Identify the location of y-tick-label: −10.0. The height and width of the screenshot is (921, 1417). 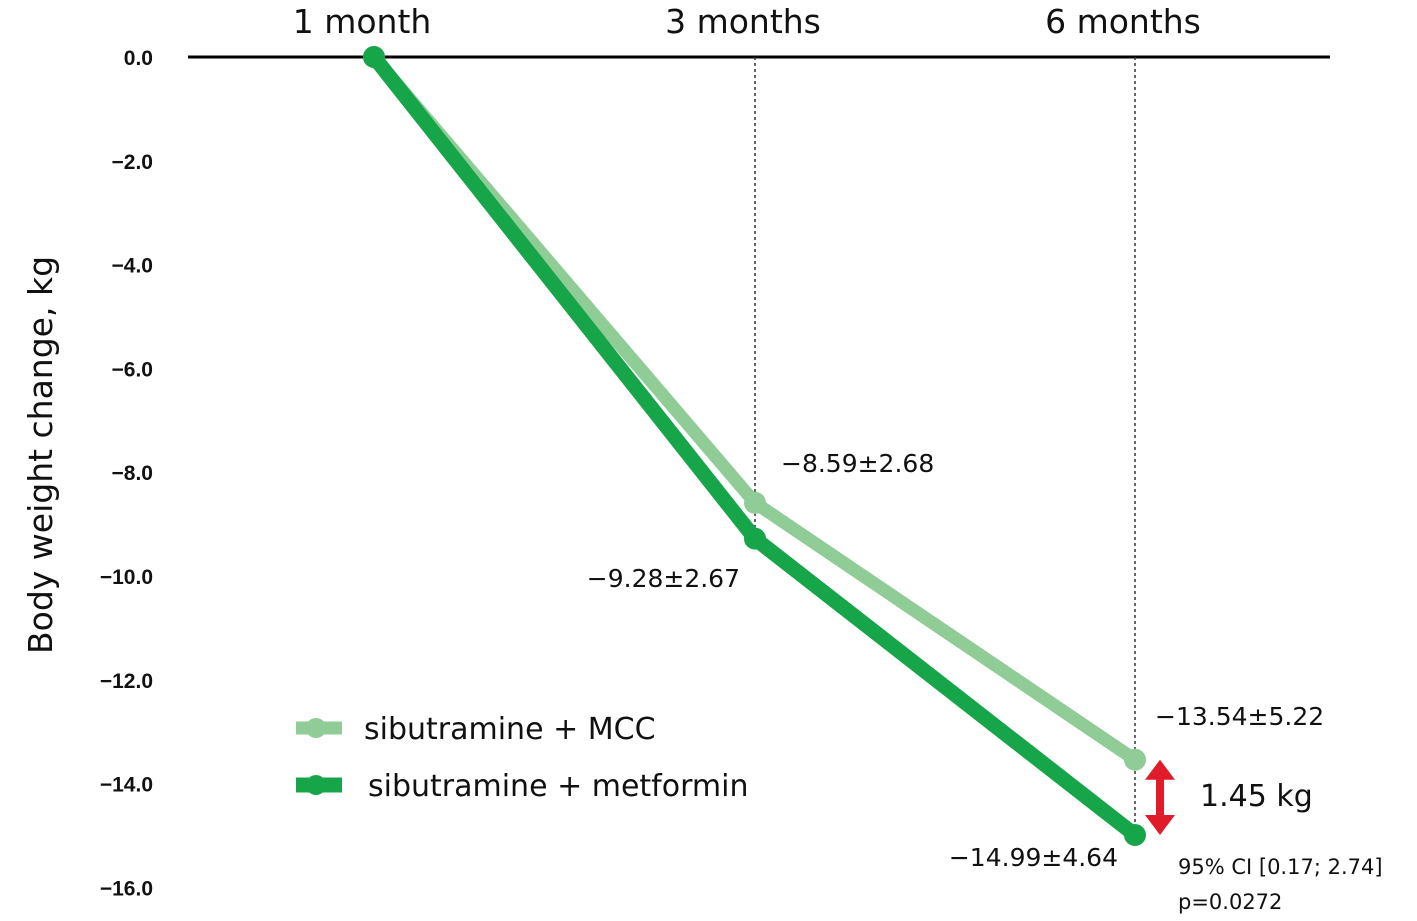
(126, 577).